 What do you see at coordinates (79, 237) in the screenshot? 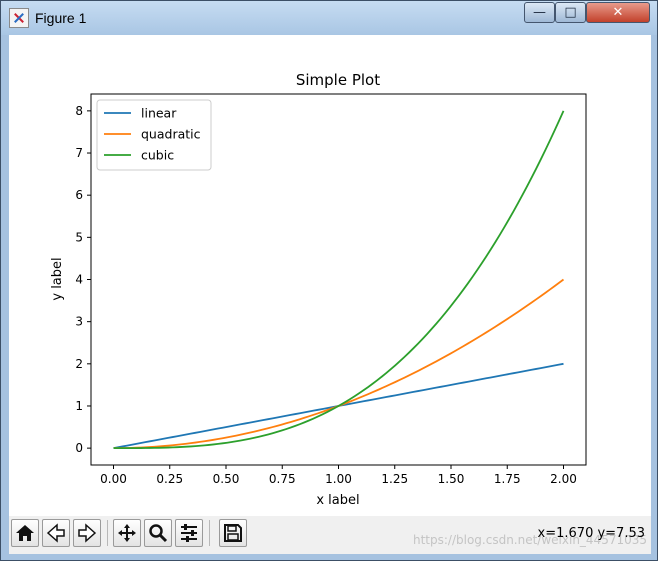
I see `y-tick-label: 5` at bounding box center [79, 237].